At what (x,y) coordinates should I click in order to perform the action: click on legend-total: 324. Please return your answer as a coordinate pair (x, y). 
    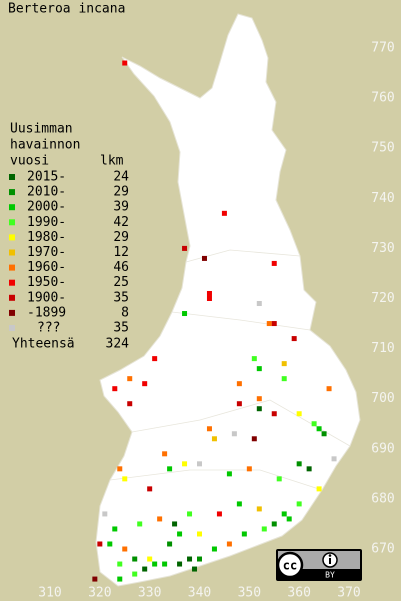
    Looking at the image, I should click on (118, 344).